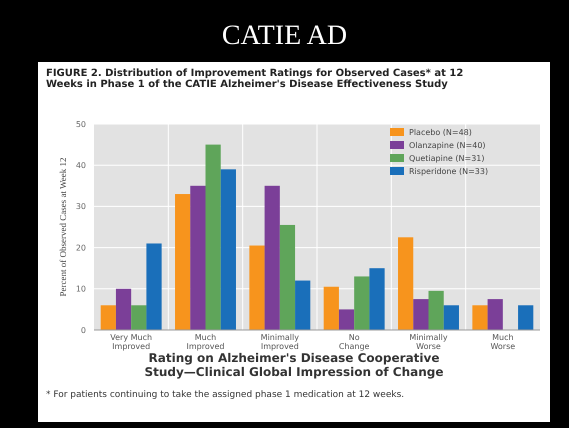 The image size is (569, 428). I want to click on legend-label: Olanzapine (N=40), so click(447, 145).